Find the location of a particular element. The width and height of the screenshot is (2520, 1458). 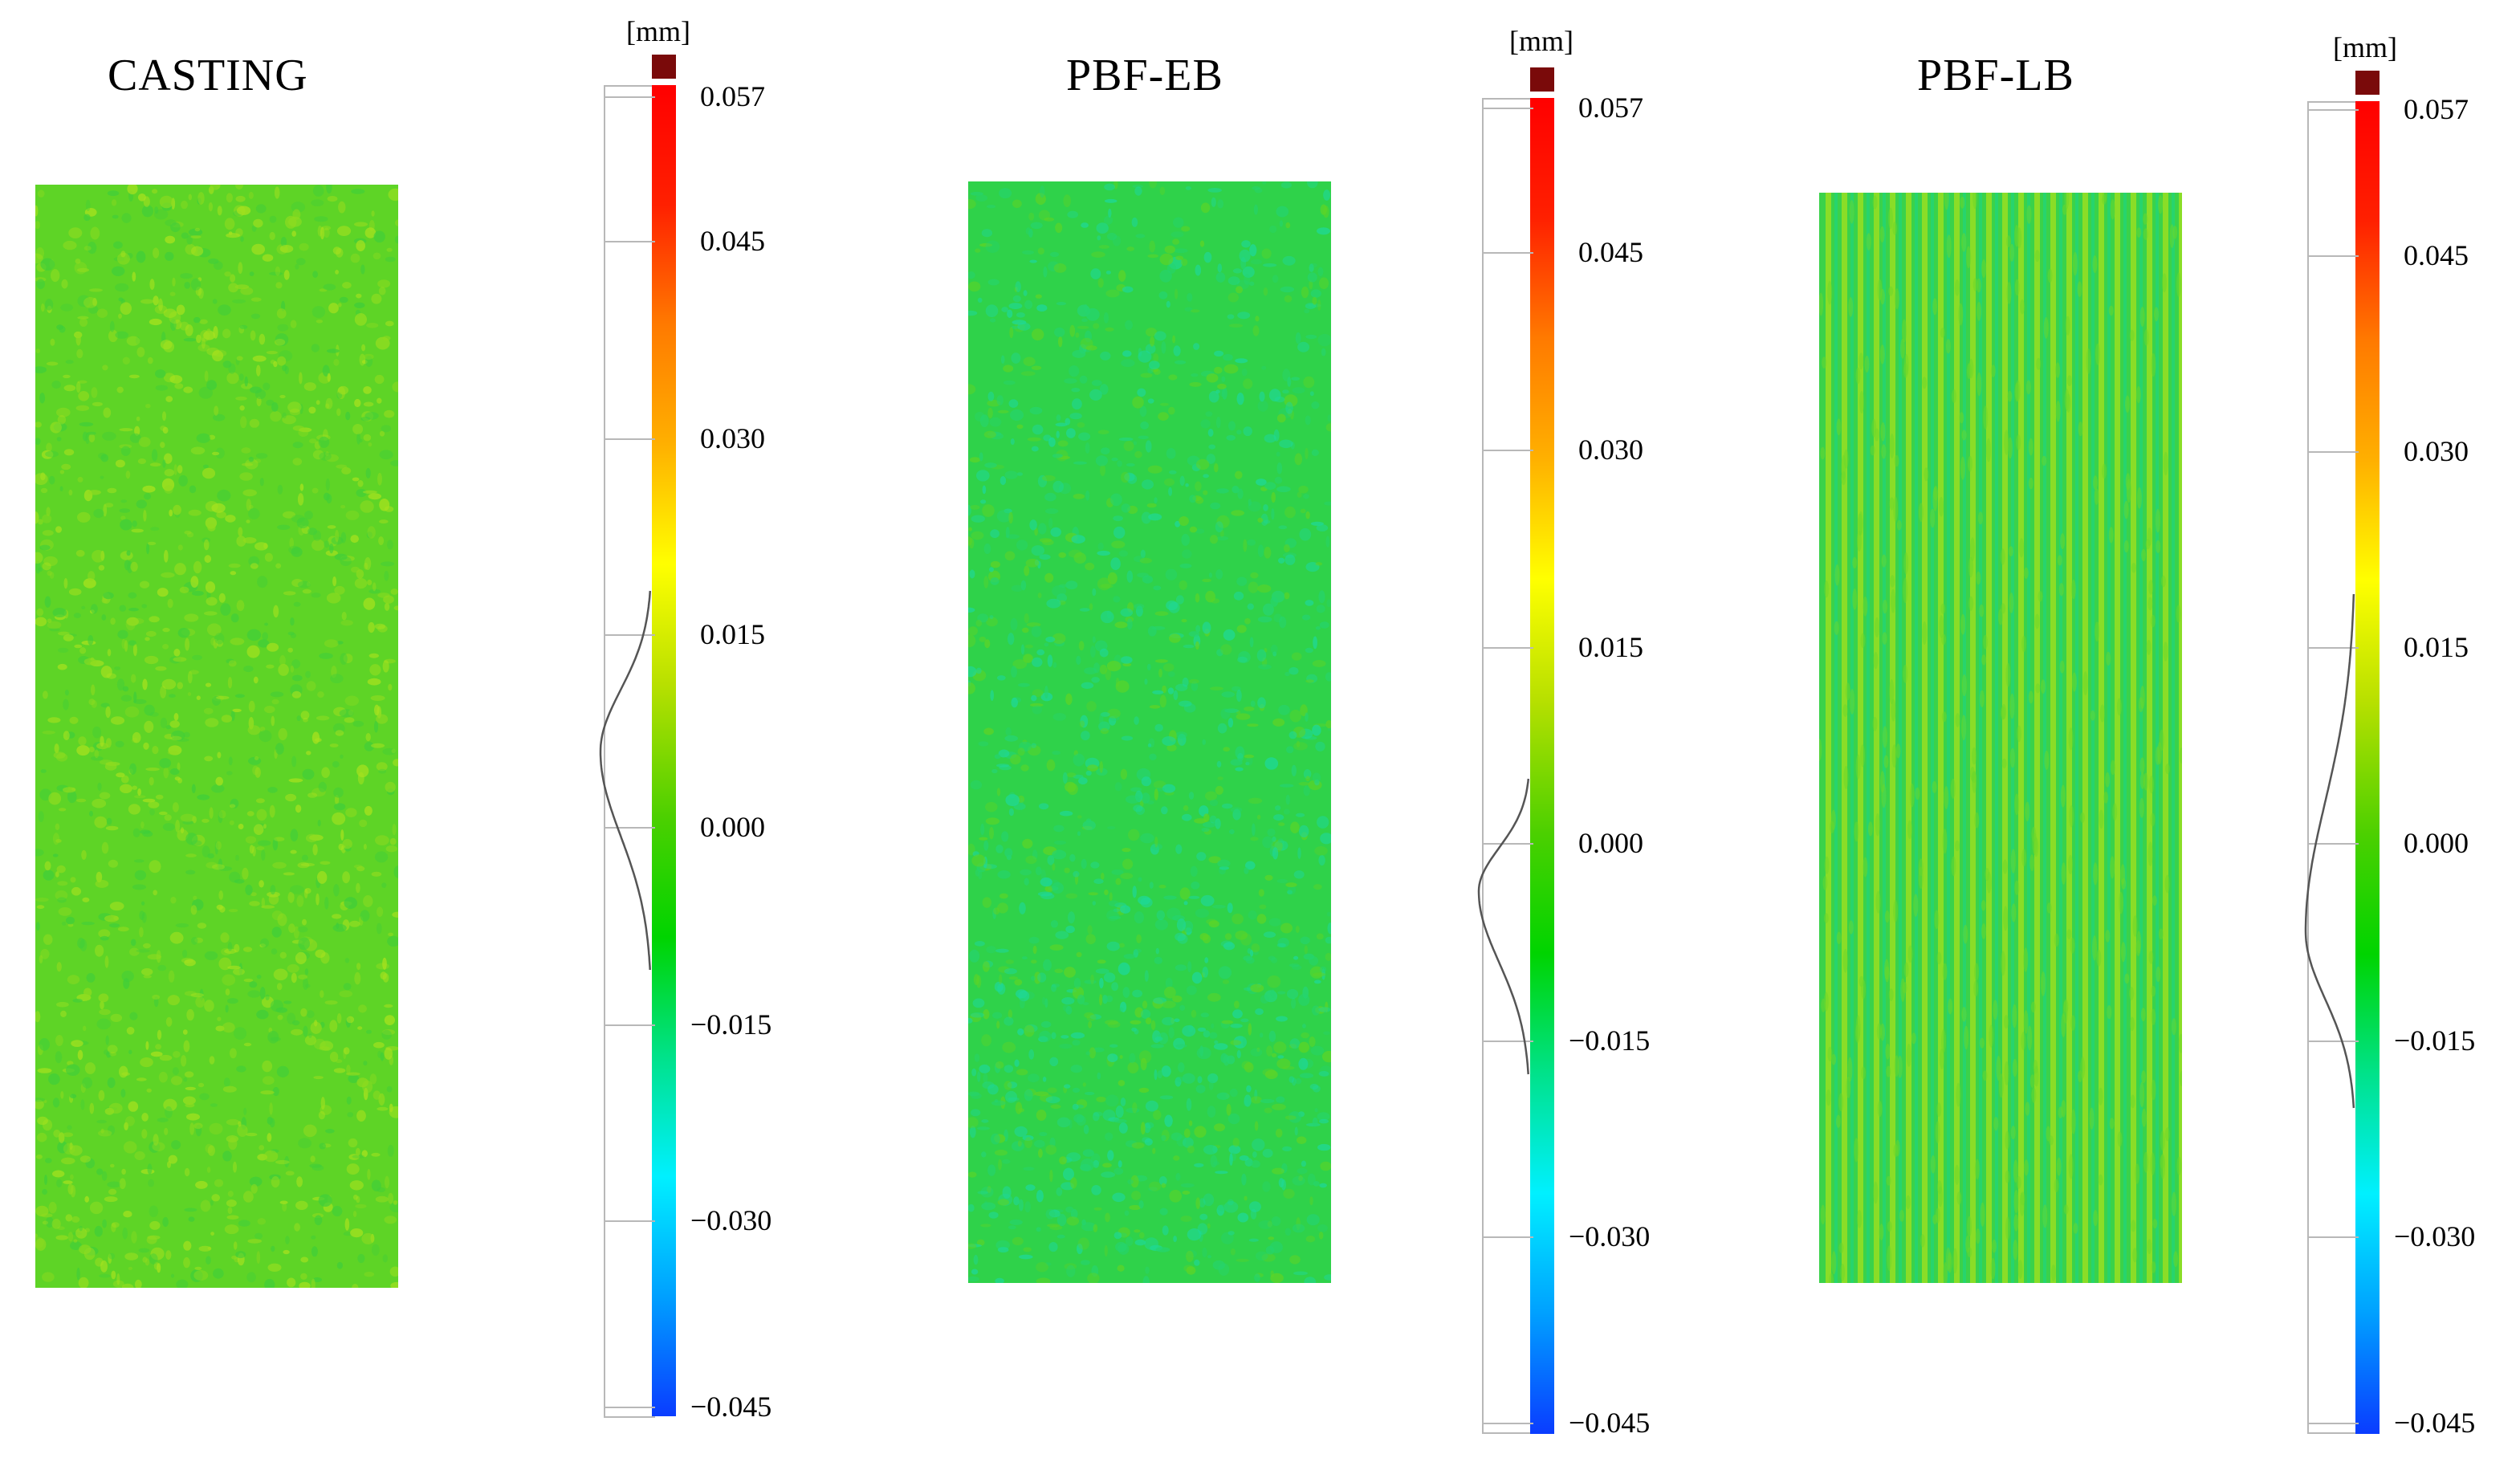

panel-title: PBF-EB is located at coordinates (1144, 75).